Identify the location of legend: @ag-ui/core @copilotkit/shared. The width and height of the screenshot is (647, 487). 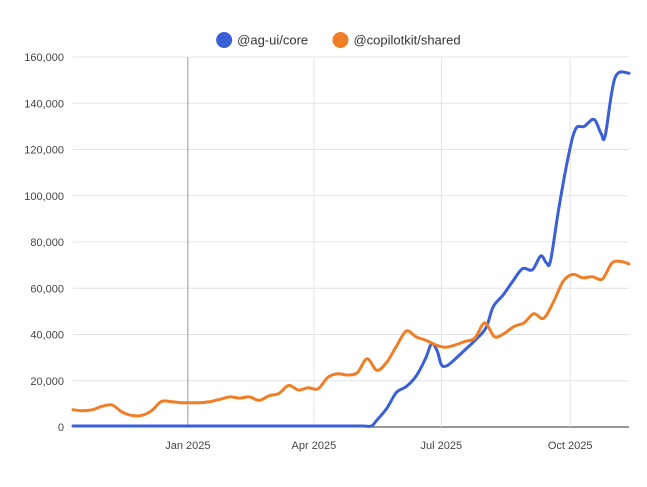
(338, 40).